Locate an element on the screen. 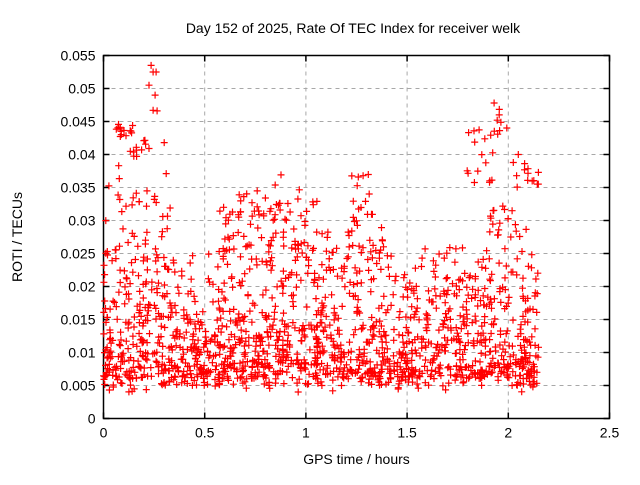 The height and width of the screenshot is (485, 640). x-tick-label: 2 is located at coordinates (508, 433).